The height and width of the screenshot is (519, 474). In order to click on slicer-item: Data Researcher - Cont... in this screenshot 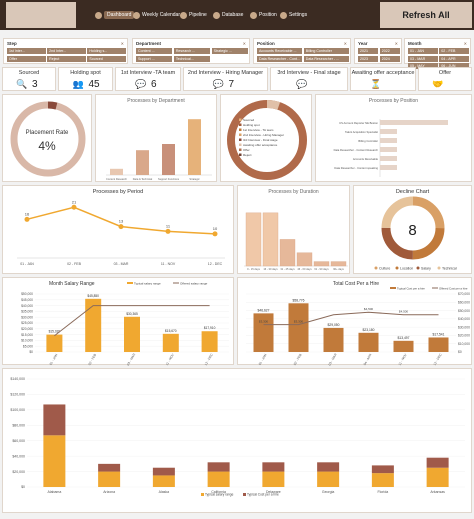, I will do `click(280, 58)`.